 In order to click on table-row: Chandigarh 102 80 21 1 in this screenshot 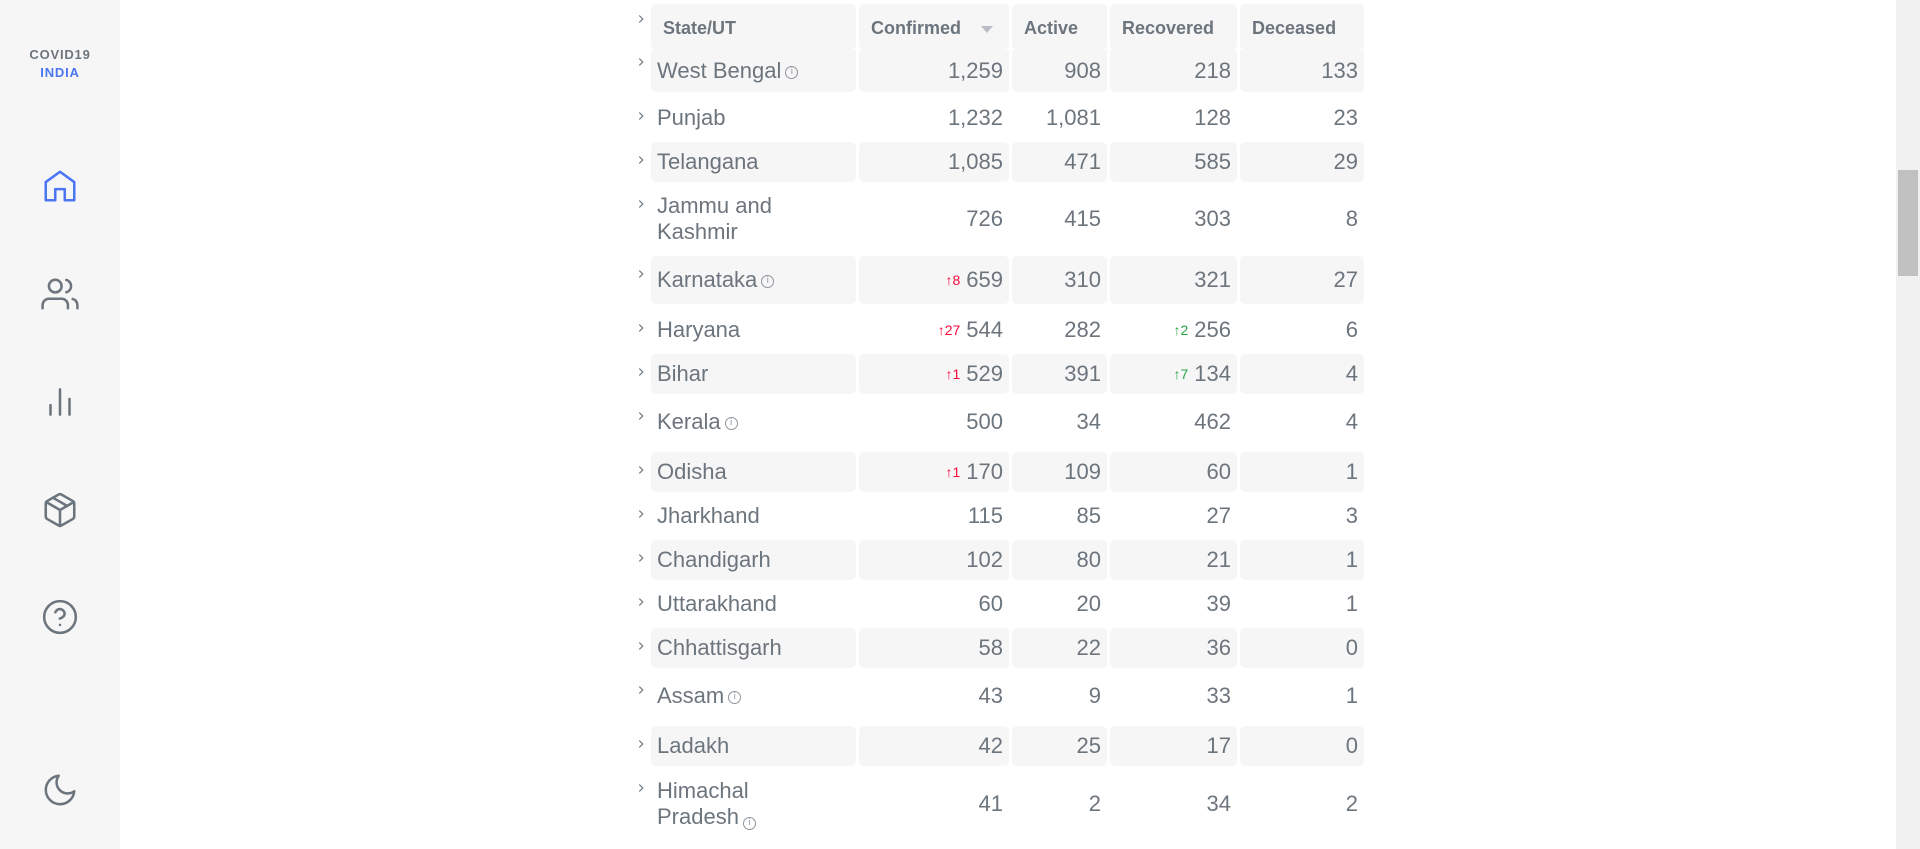, I will do `click(994, 560)`.